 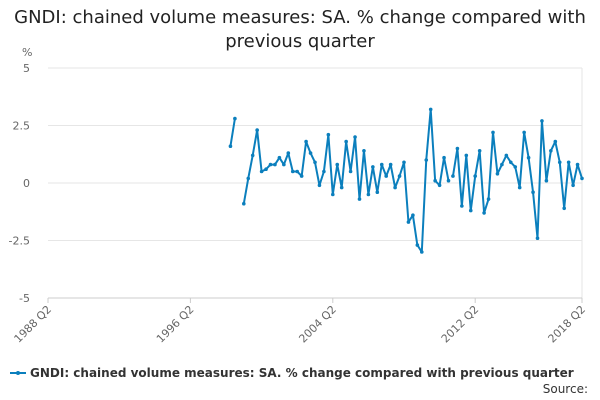 I want to click on source-note: Source:, so click(x=565, y=389).